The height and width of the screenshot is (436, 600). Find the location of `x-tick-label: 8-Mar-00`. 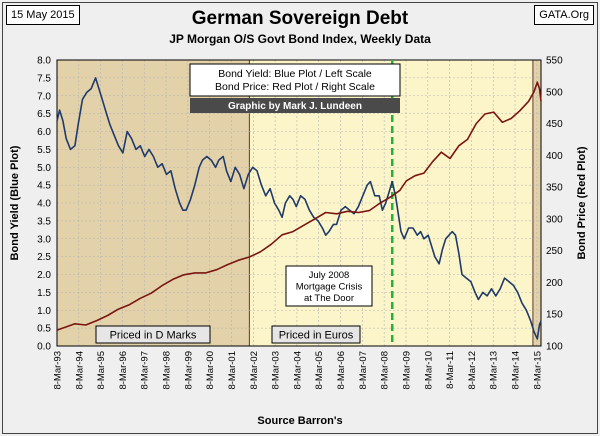

x-tick-label: 8-Mar-00 is located at coordinates (210, 370).